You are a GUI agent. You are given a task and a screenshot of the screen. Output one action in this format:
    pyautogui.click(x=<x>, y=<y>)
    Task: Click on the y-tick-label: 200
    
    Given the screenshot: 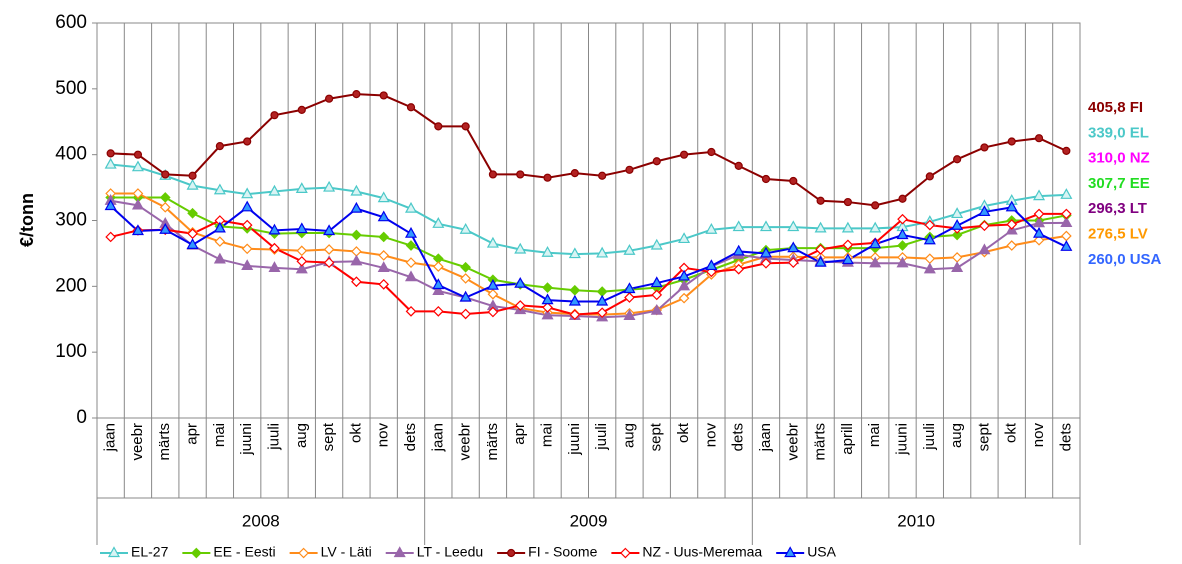 What is the action you would take?
    pyautogui.click(x=71, y=285)
    